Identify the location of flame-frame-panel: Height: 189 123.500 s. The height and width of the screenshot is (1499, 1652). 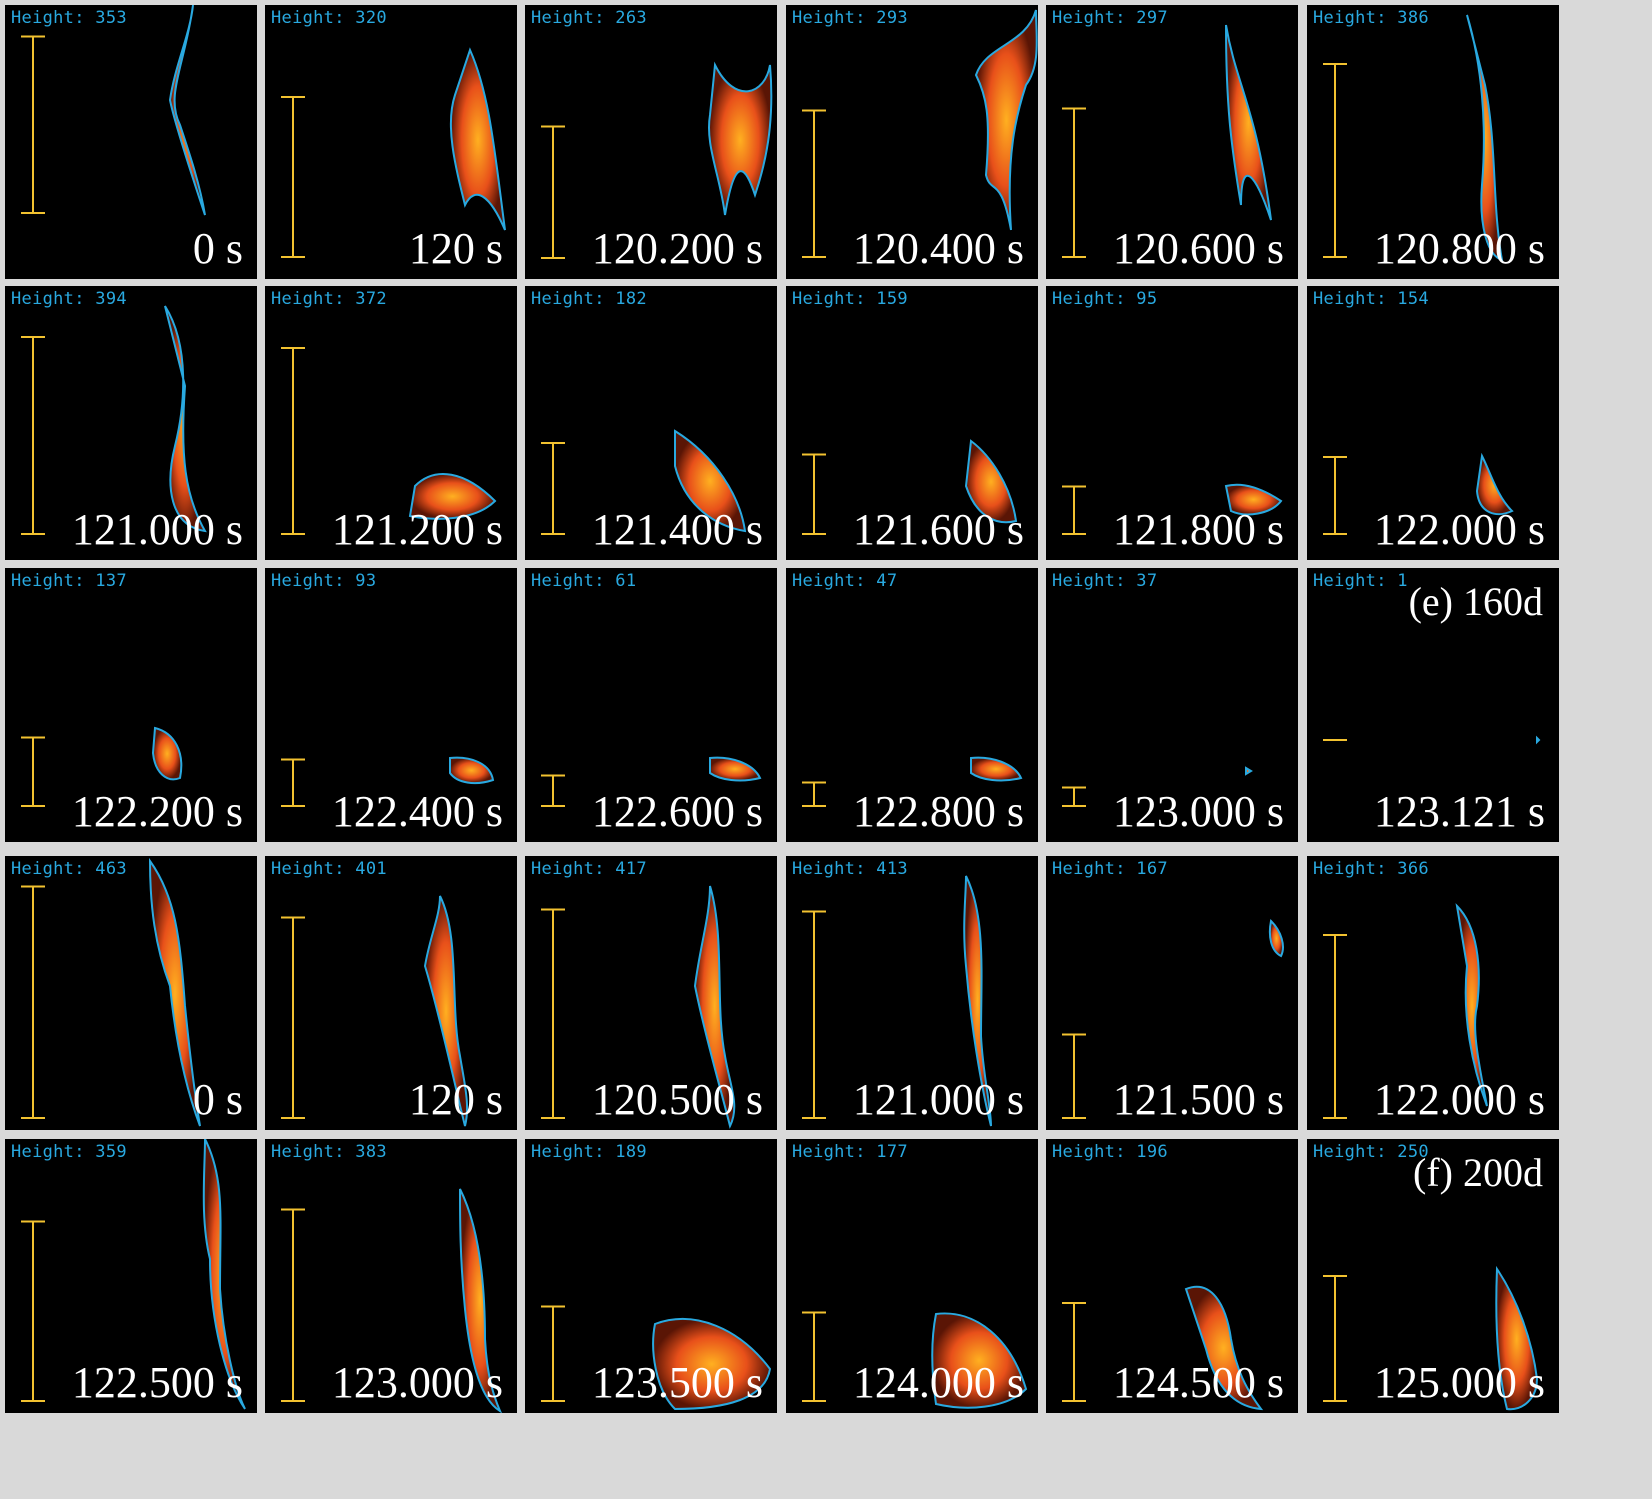
(651, 1276).